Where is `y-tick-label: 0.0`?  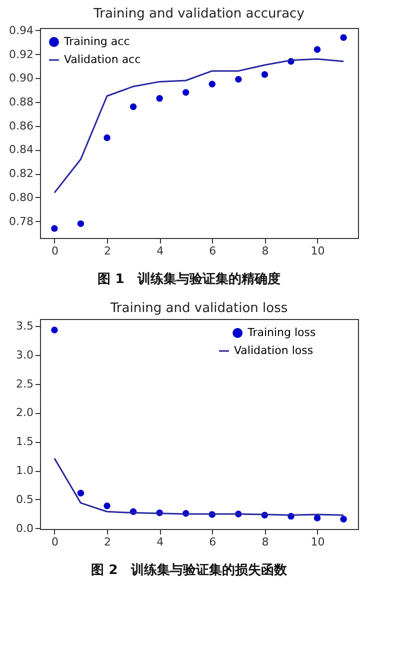
y-tick-label: 0.0 is located at coordinates (25, 528).